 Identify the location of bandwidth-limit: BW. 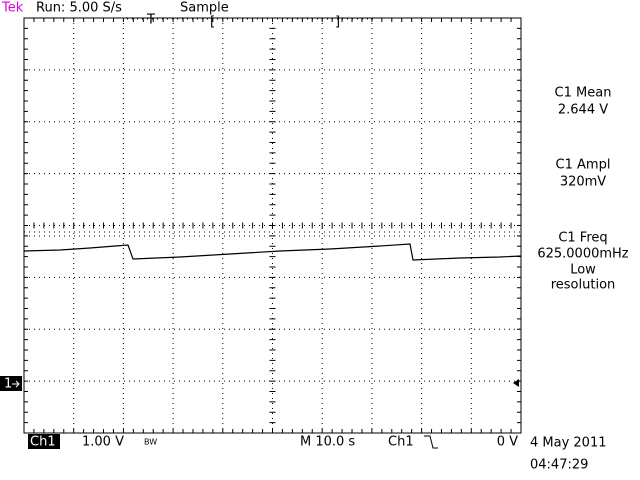
(150, 442).